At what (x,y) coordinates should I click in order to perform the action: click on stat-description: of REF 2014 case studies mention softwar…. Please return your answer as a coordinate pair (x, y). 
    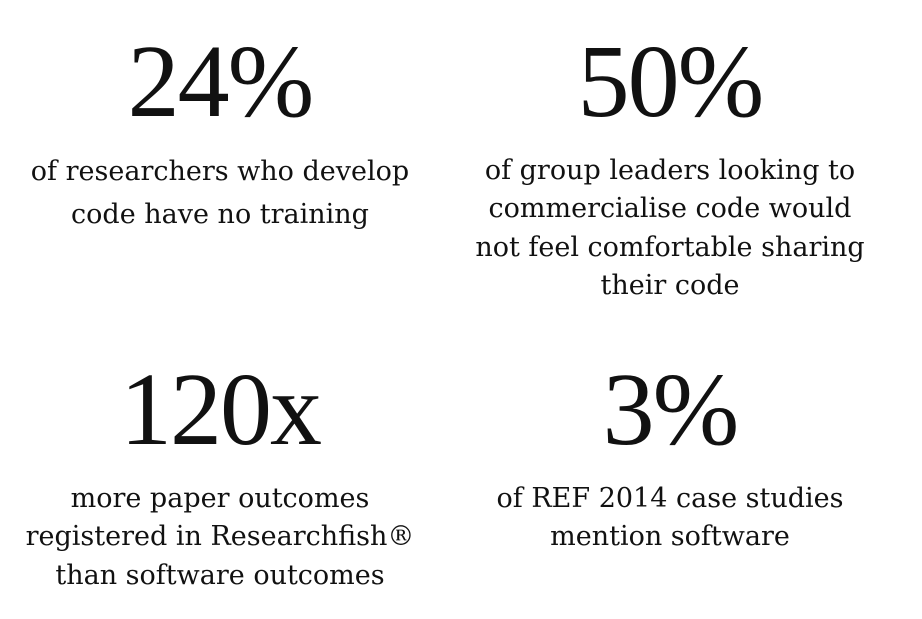
    Looking at the image, I should click on (670, 518).